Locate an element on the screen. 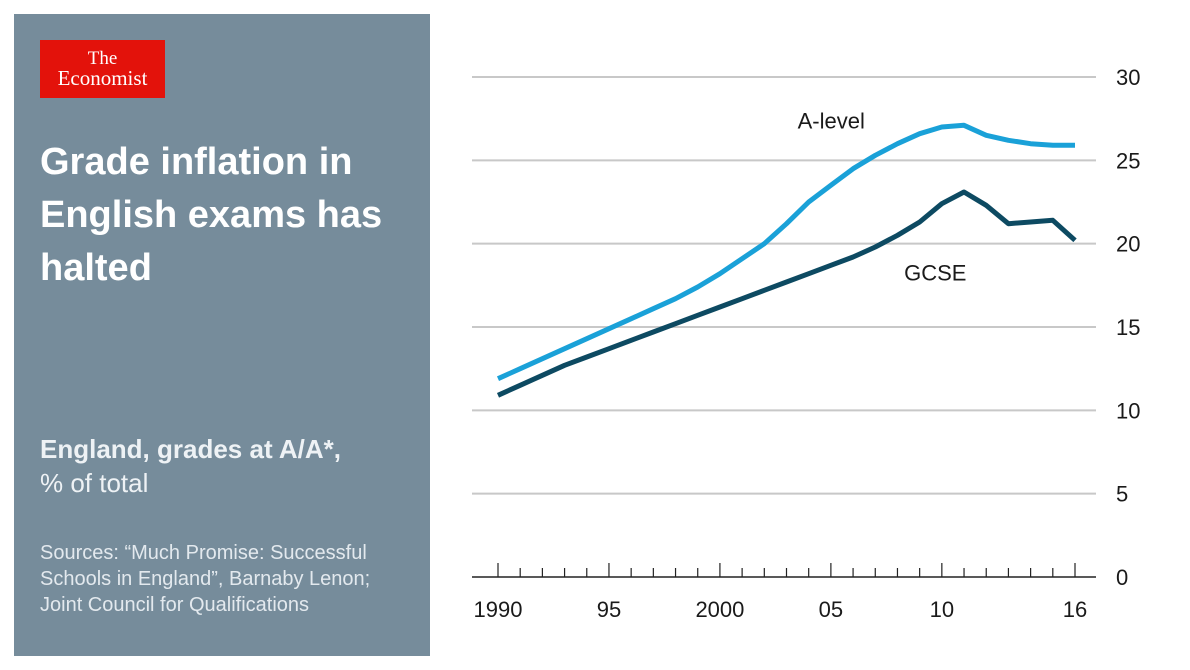 The width and height of the screenshot is (1190, 670). x-tick-label-2000: 2000 is located at coordinates (719, 609).